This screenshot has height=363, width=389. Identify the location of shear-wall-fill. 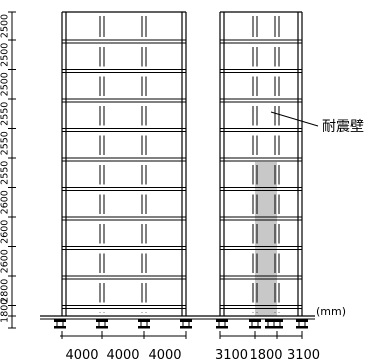
(266, 239).